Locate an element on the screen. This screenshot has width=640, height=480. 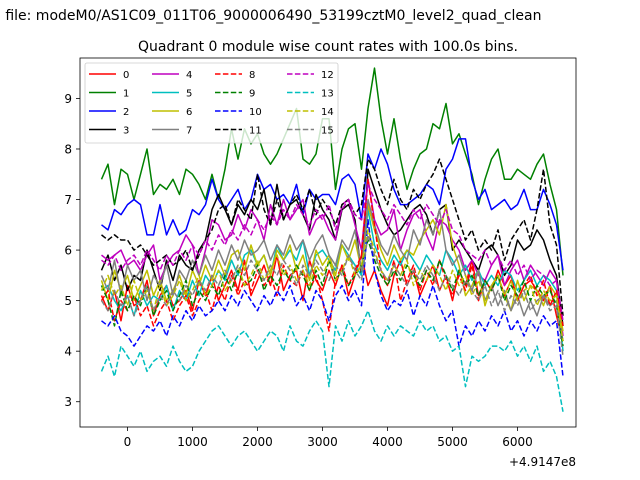
x-axis: 0 1000 2000 3000 4000 5000 6000 is located at coordinates (328, 438).